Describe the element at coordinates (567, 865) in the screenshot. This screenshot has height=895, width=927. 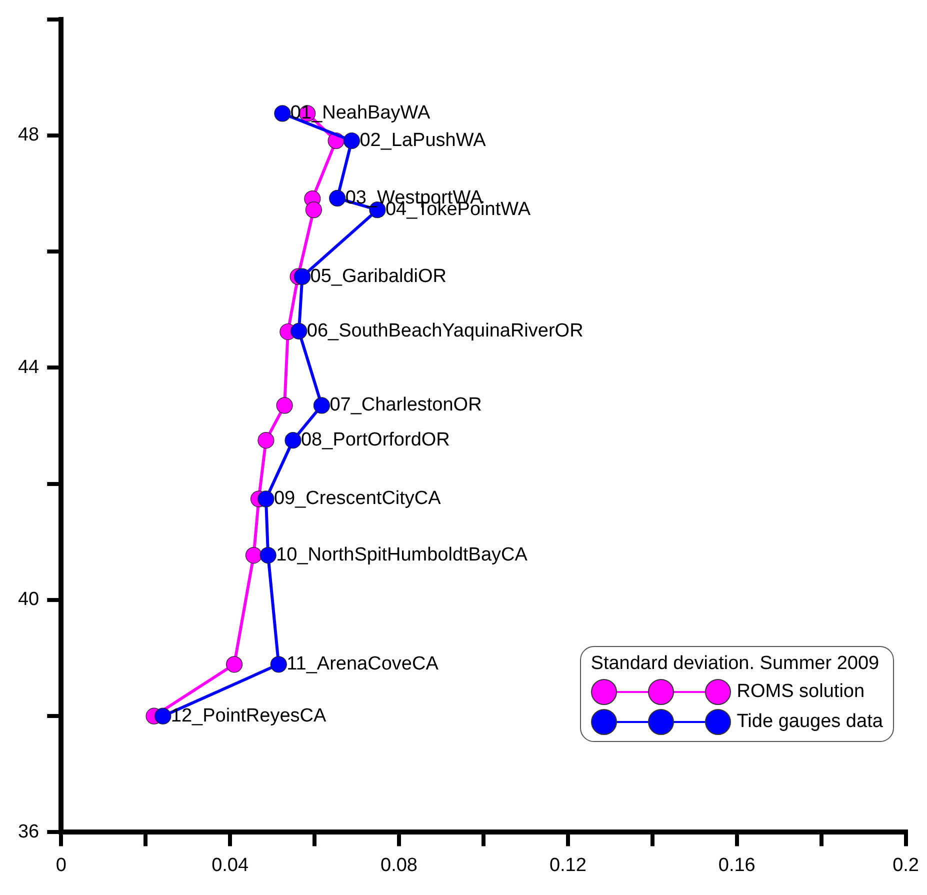
I see `x-tick-label: 0.12` at that location.